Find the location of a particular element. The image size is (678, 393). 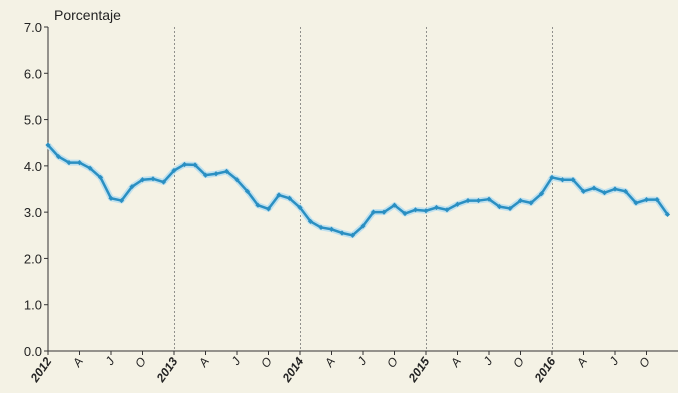

y-tick-label: 0.0 is located at coordinates (33, 351).